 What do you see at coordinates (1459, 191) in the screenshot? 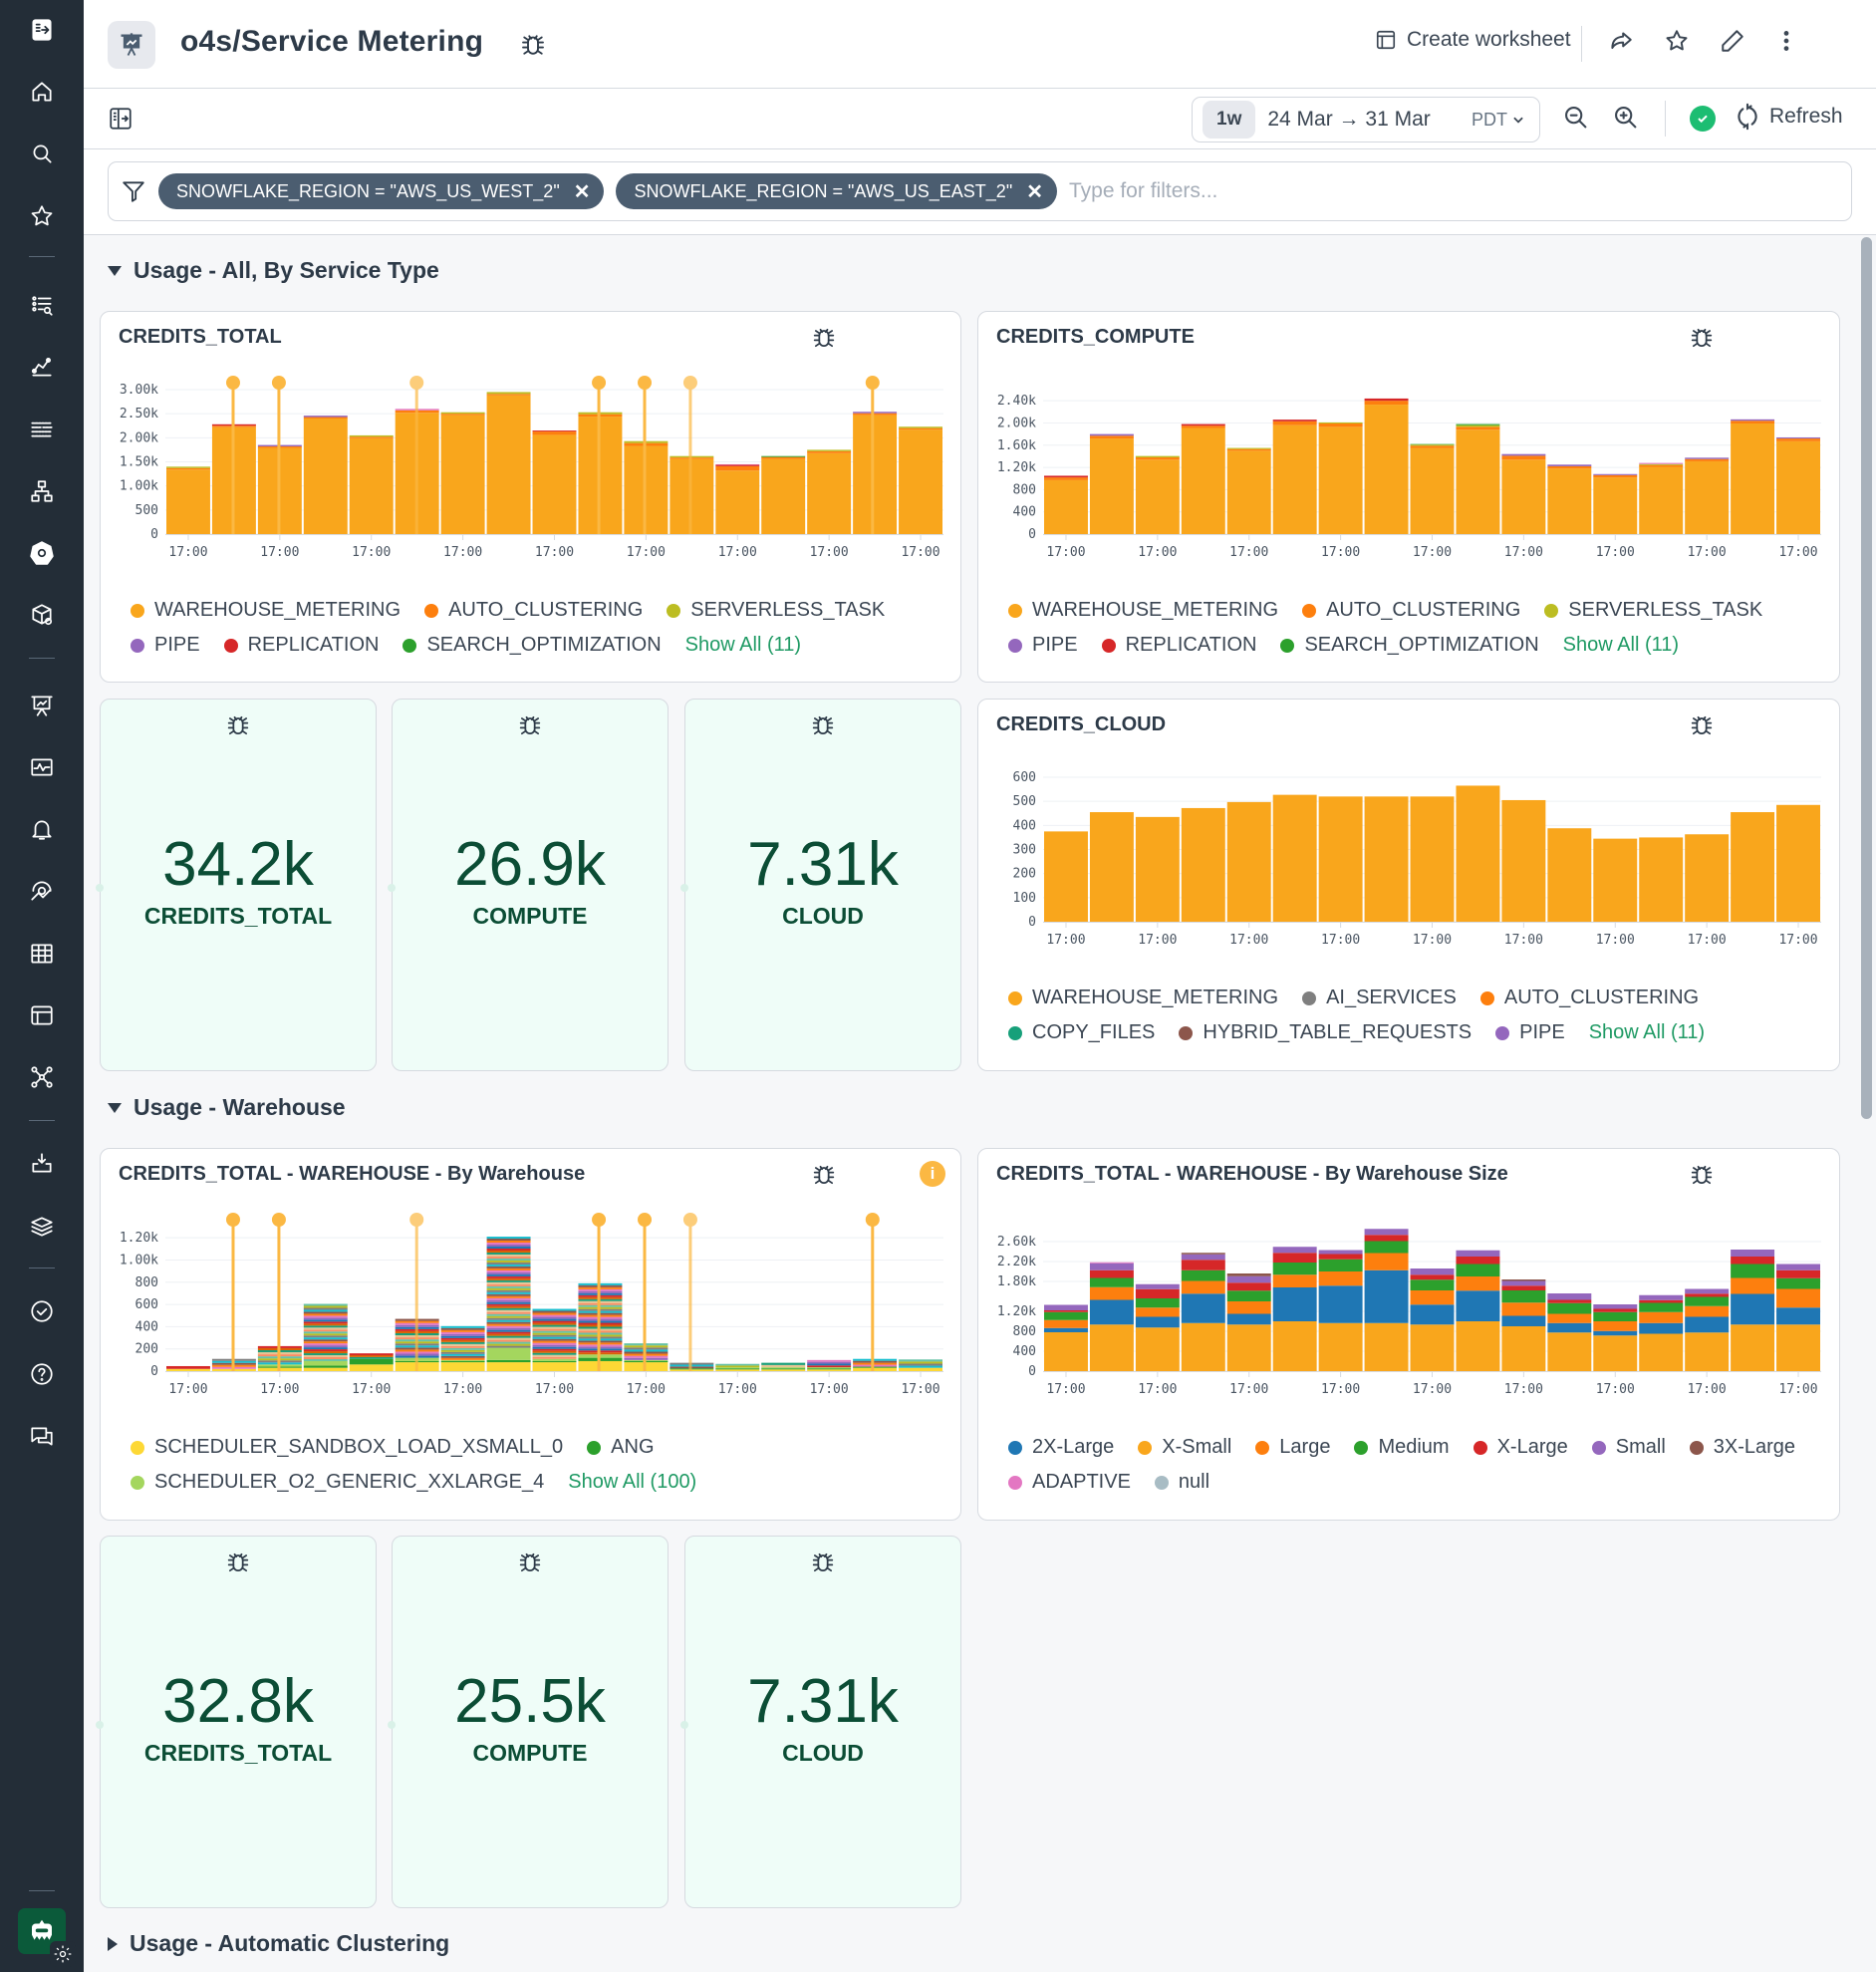
I see `filter-input` at bounding box center [1459, 191].